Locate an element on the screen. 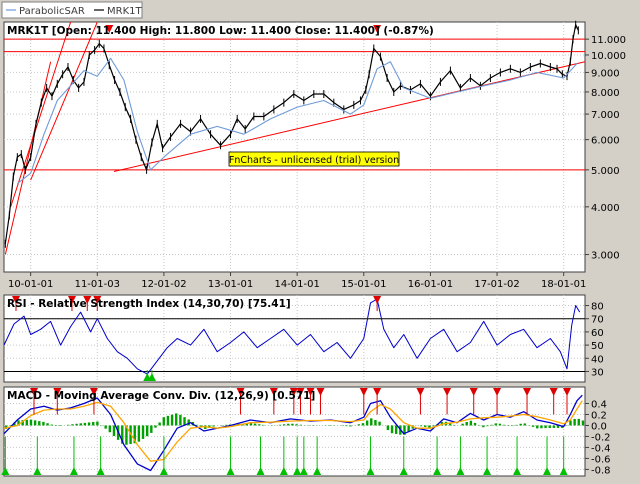 This screenshot has width=640, height=484. y-tick-label: 0.4 is located at coordinates (599, 404).